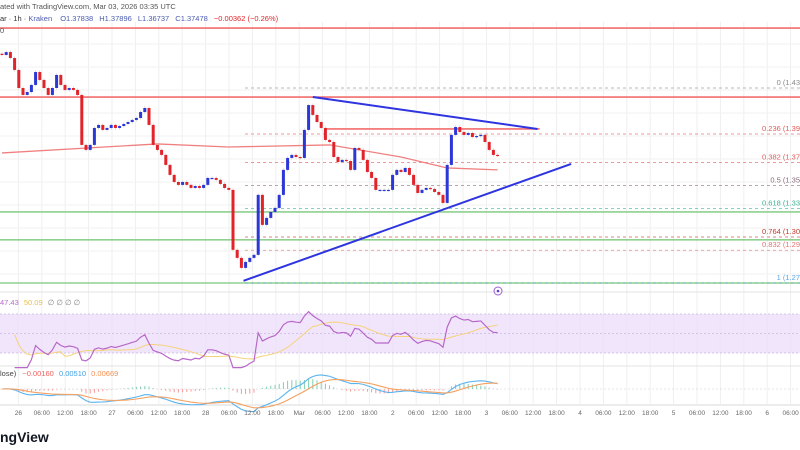 The height and width of the screenshot is (450, 800). What do you see at coordinates (104, 373) in the screenshot?
I see `macd-signal-value: 0.00669` at bounding box center [104, 373].